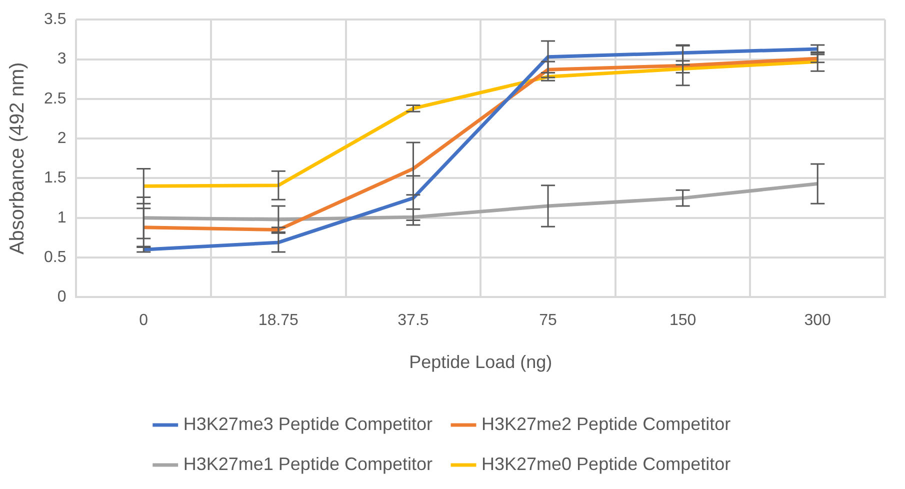  What do you see at coordinates (55, 178) in the screenshot?
I see `y-tick-label: 1.5` at bounding box center [55, 178].